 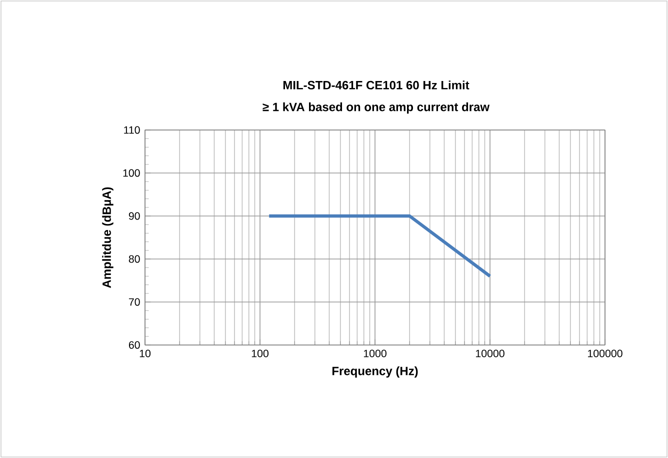 What do you see at coordinates (376, 85) in the screenshot?
I see `chart-title: MIL-STD-461F CE101 60 Hz Limit` at bounding box center [376, 85].